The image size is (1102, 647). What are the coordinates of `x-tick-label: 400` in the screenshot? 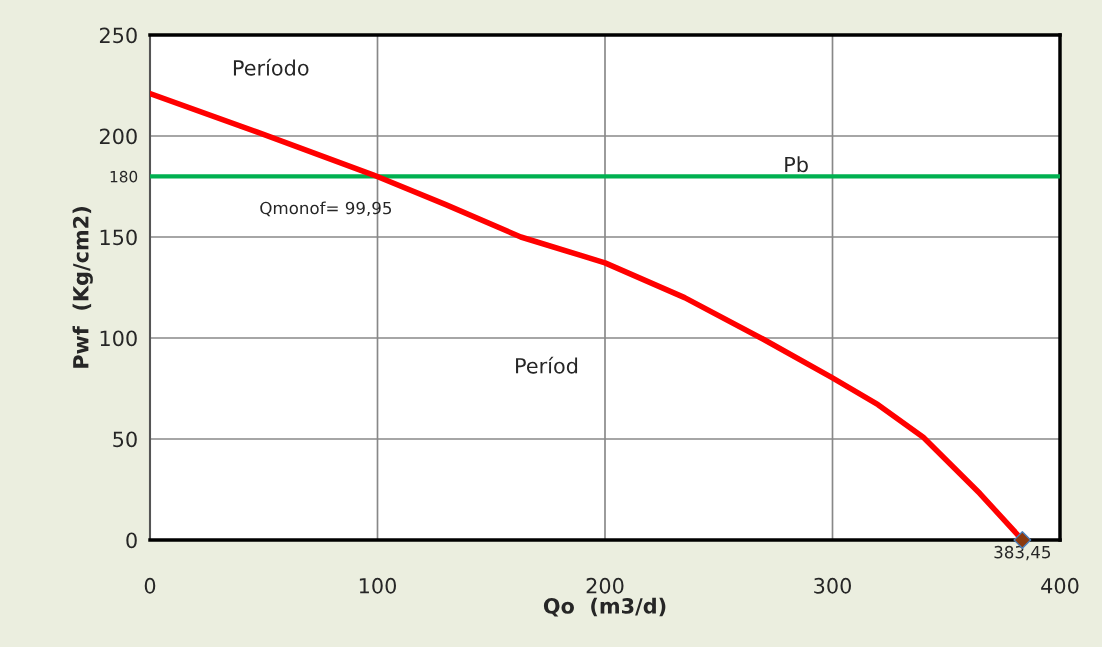 It's located at (1060, 585).